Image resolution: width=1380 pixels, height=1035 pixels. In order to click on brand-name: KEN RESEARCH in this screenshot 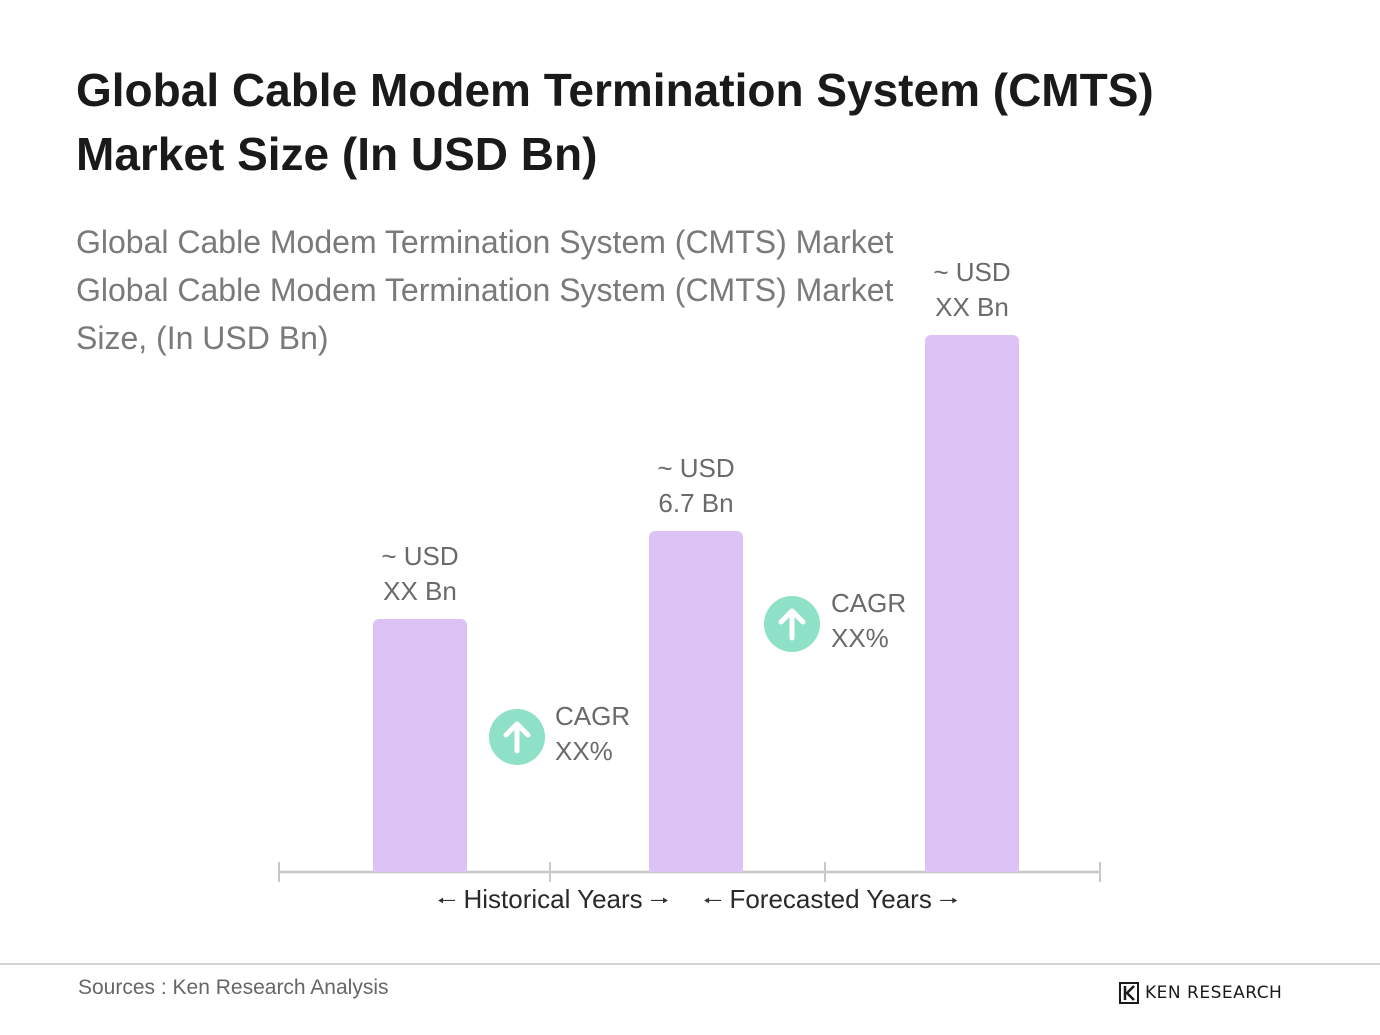, I will do `click(1214, 993)`.